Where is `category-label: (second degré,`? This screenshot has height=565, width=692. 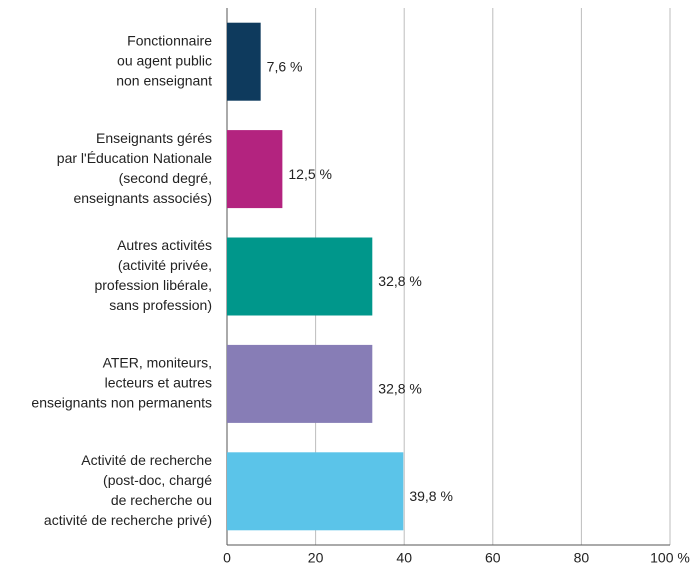 category-label: (second degré, is located at coordinates (165, 178).